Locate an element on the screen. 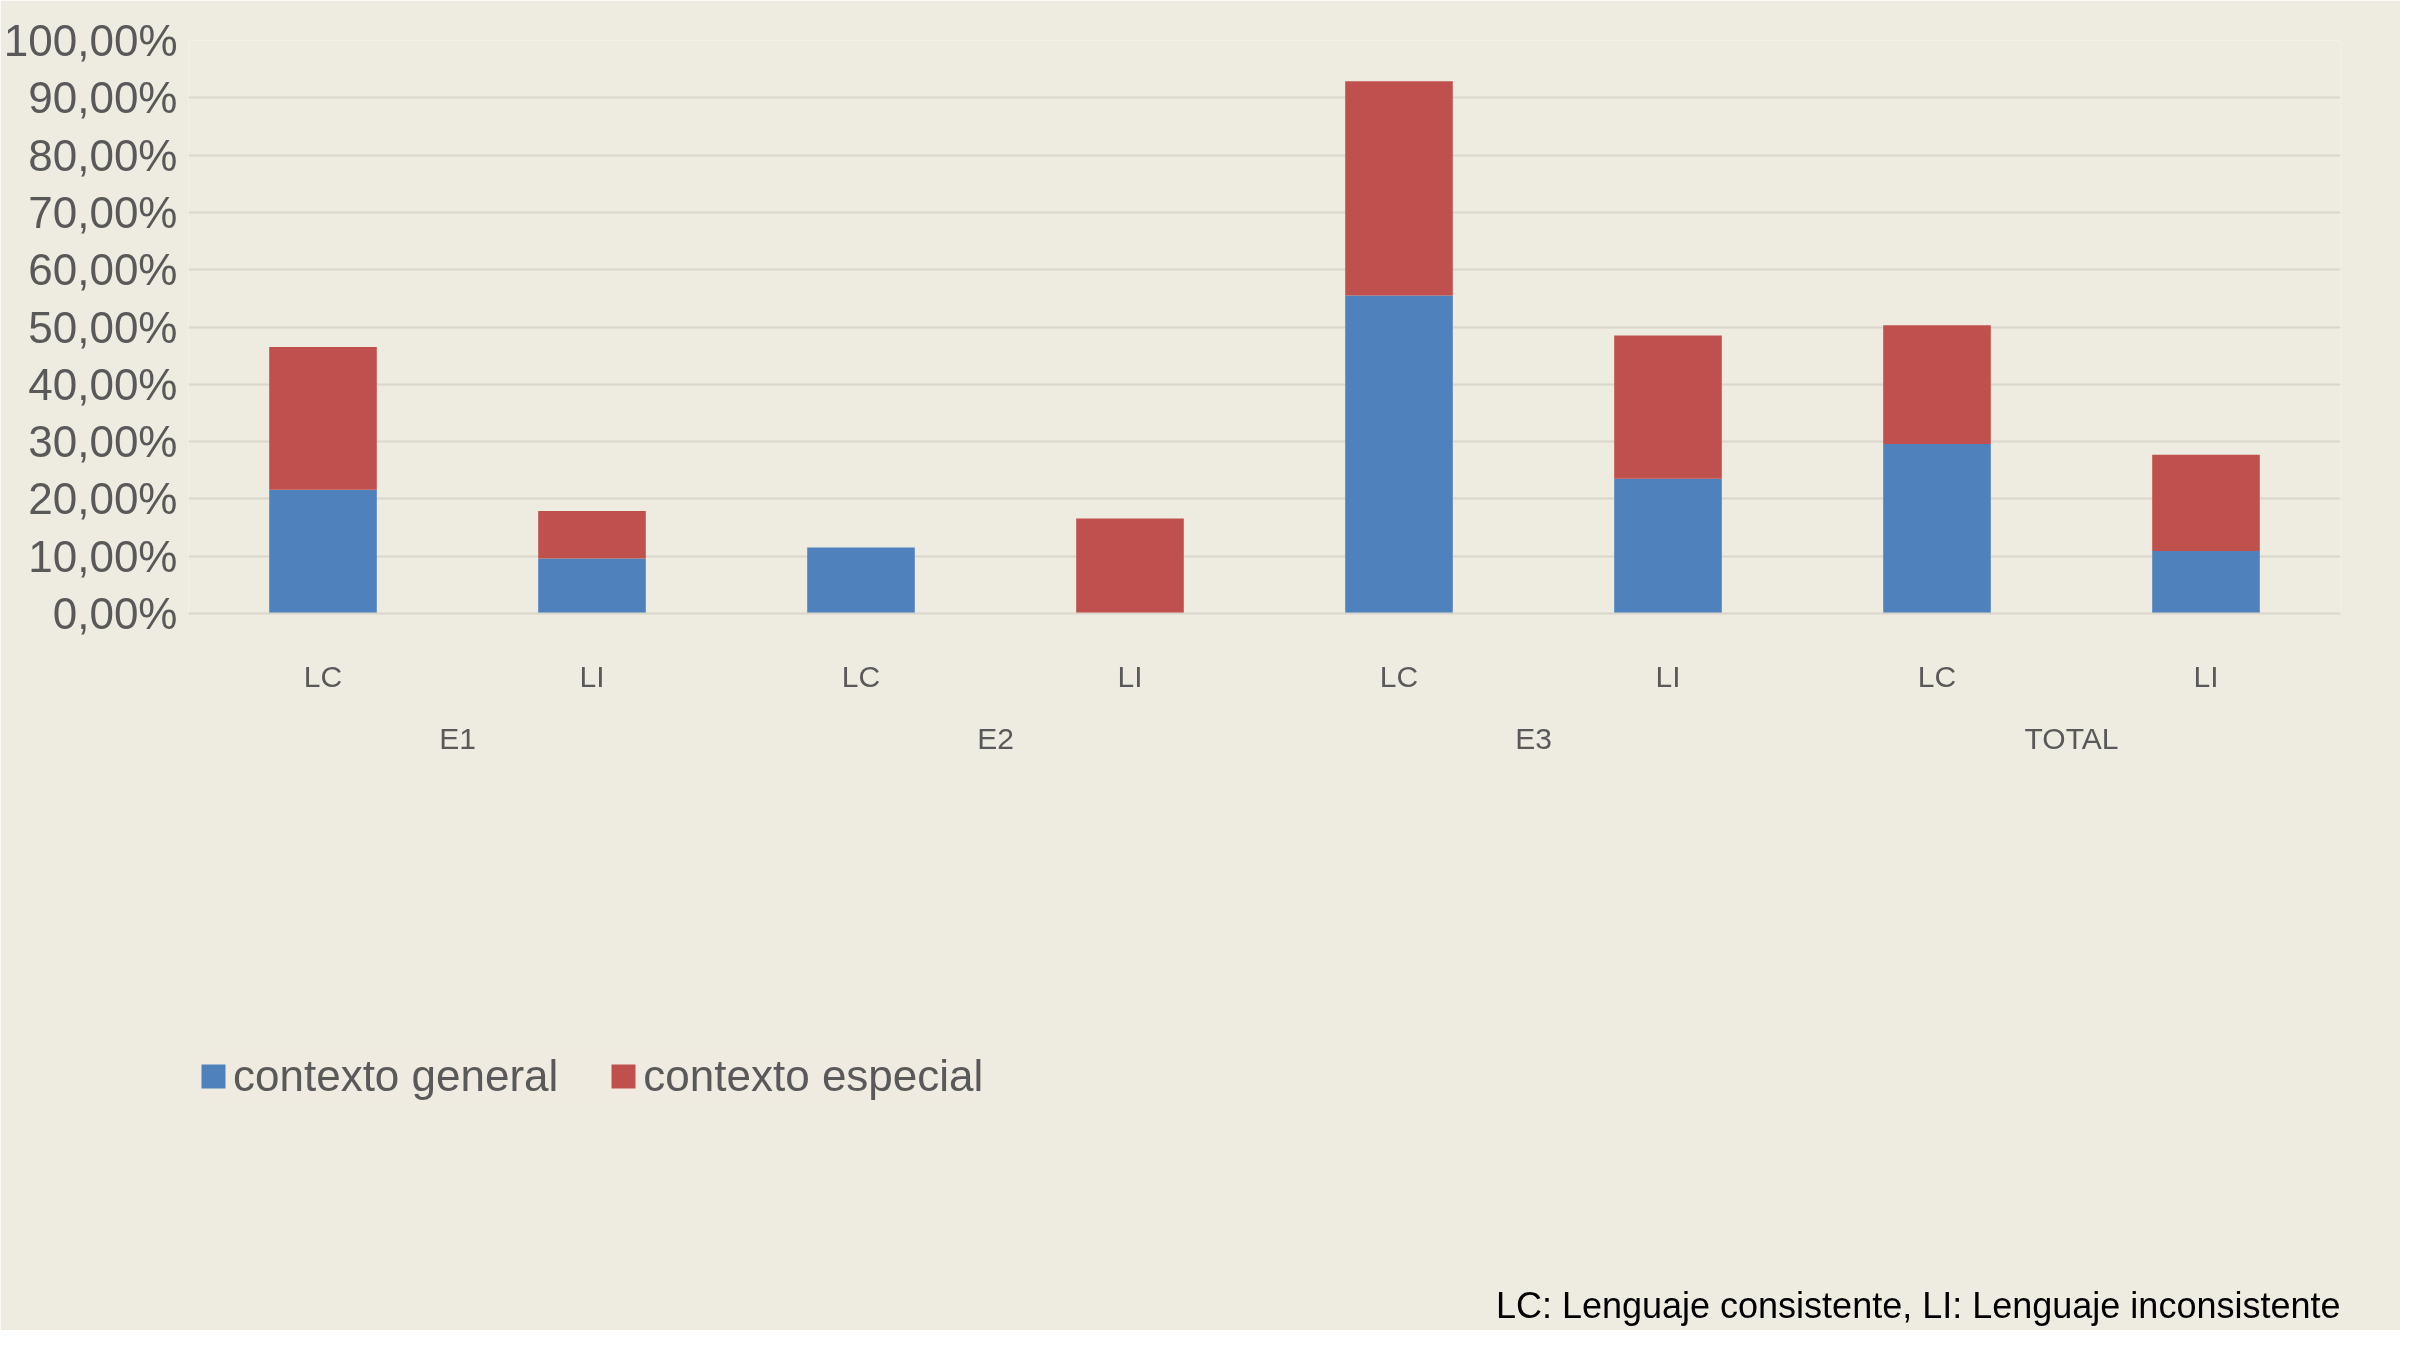  text: E3 is located at coordinates (1533, 738).